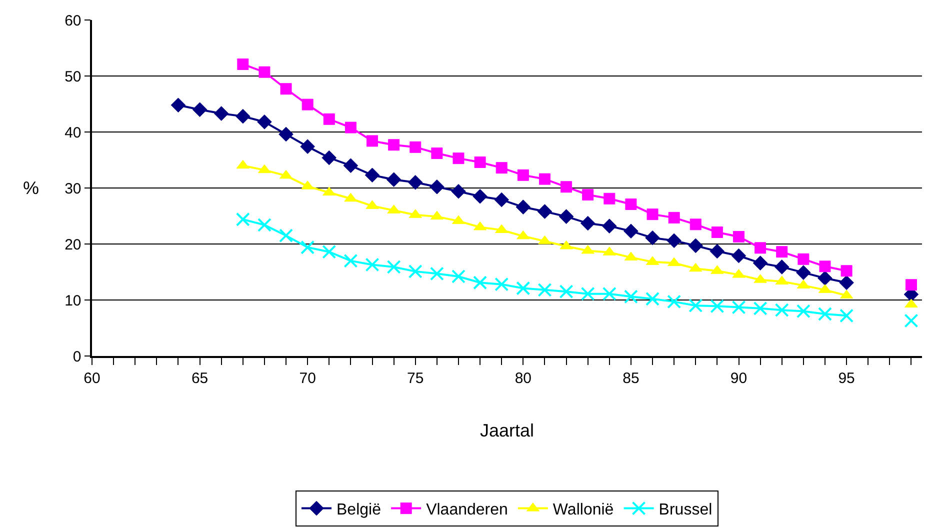 This screenshot has height=530, width=926. Describe the element at coordinates (739, 378) in the screenshot. I see `x-tick-label: 90` at that location.